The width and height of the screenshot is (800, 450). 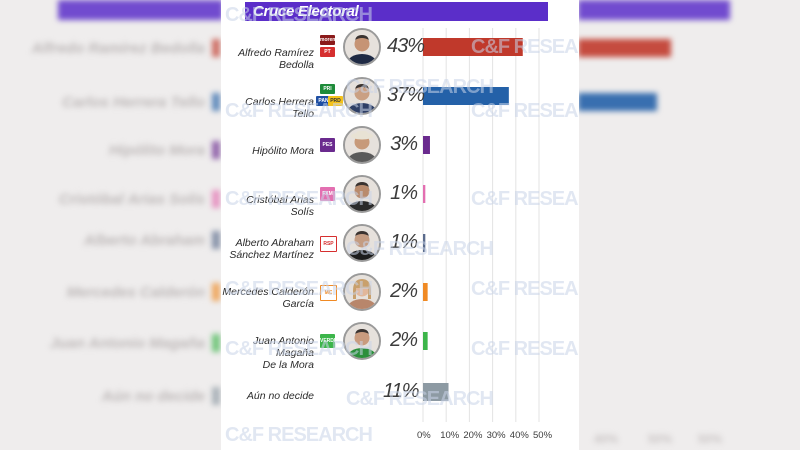 What do you see at coordinates (335, 101) in the screenshot?
I see `party-logo: PRD` at bounding box center [335, 101].